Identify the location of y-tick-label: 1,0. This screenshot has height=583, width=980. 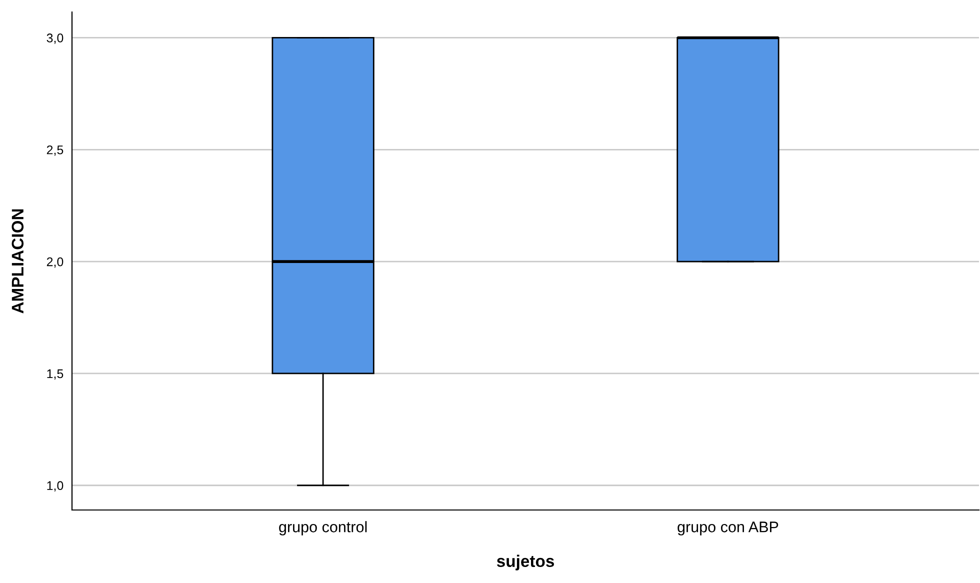
(55, 486).